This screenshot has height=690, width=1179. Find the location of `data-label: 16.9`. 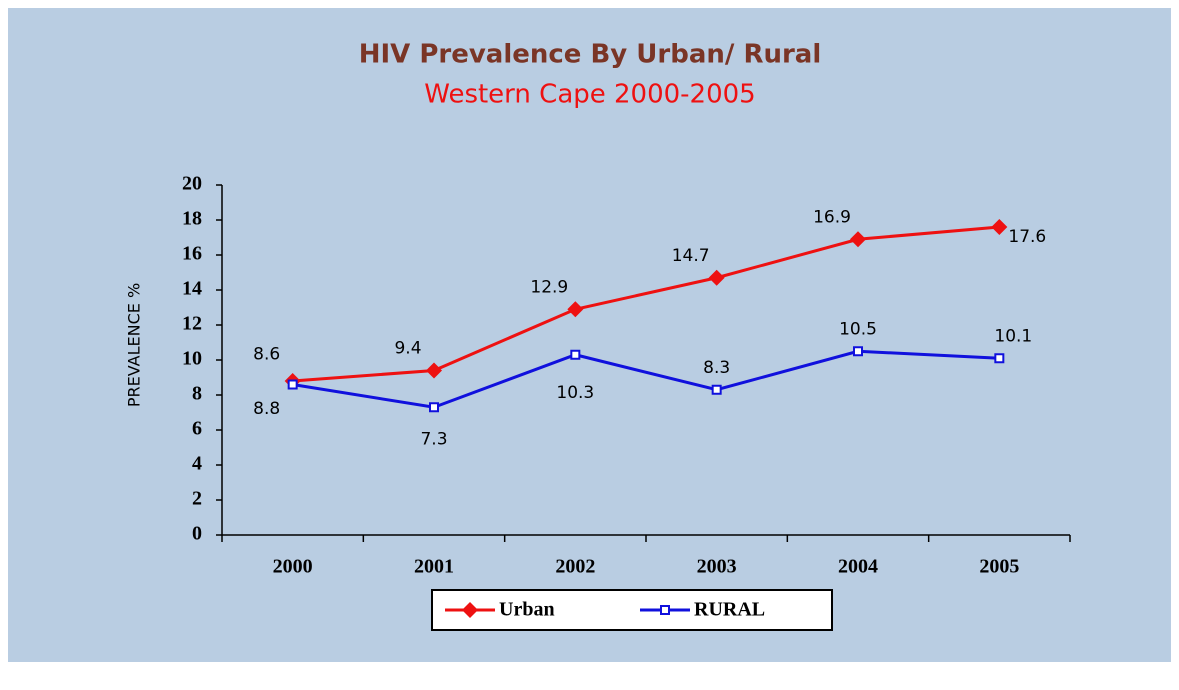

data-label: 16.9 is located at coordinates (832, 217).